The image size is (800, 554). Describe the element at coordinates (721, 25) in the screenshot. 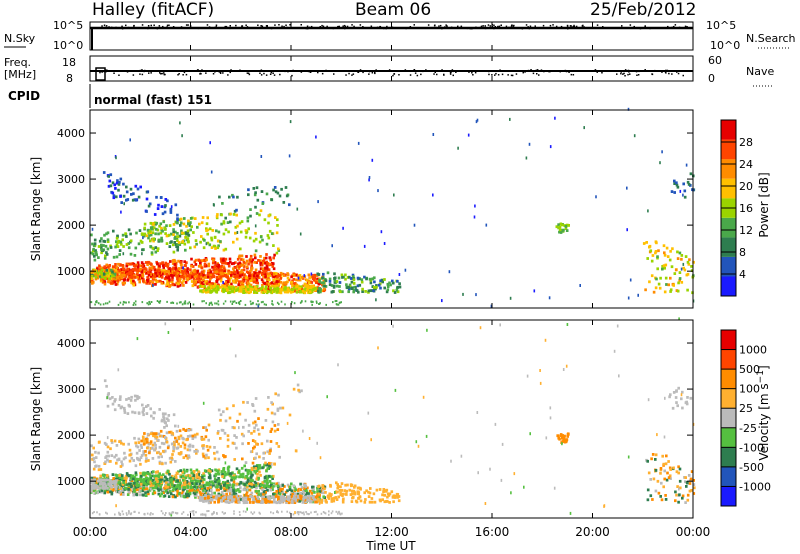

I see `nsearch-tick-top: 10^5` at that location.